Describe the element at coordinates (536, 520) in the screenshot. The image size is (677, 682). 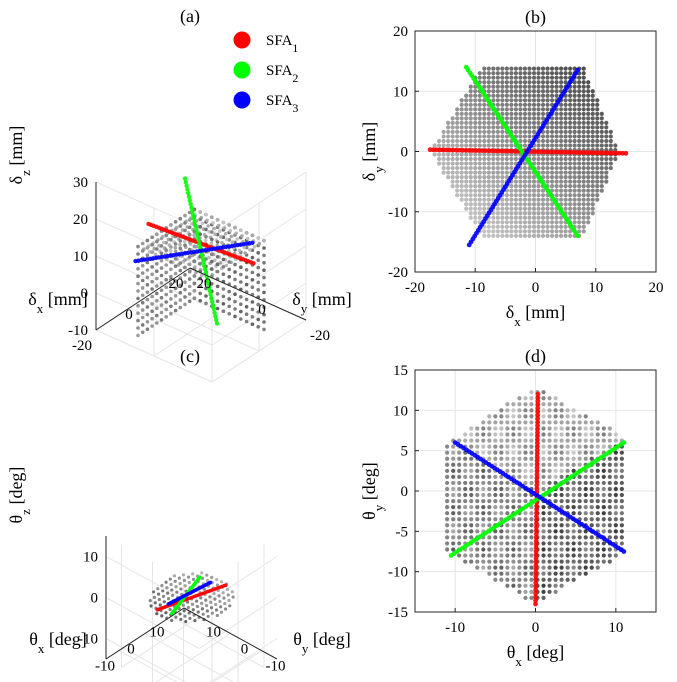
I see `series-1-point` at that location.